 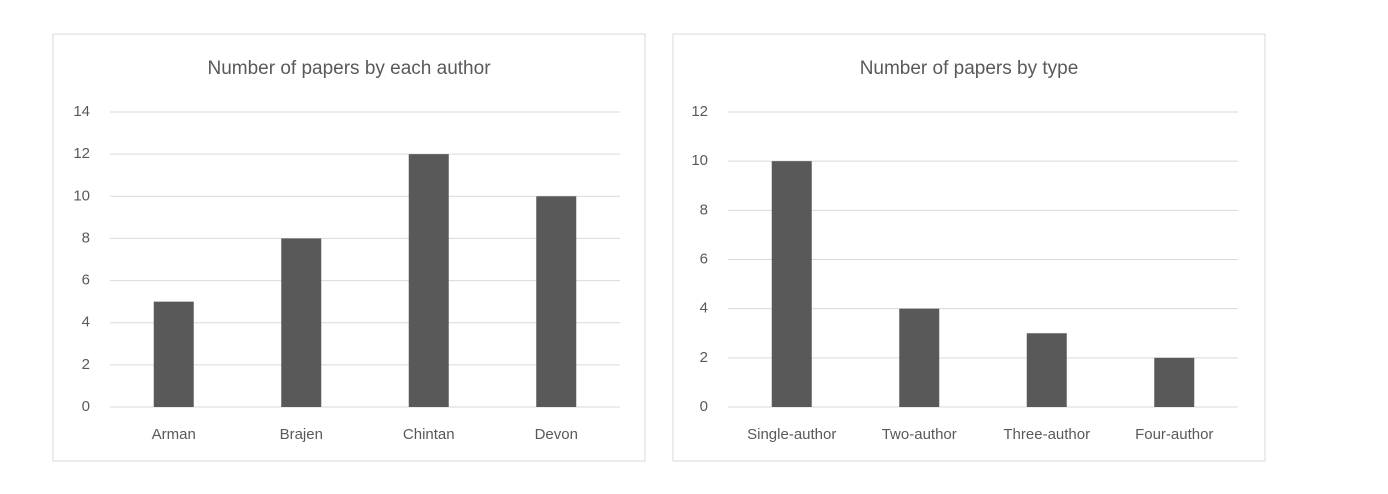 What do you see at coordinates (429, 434) in the screenshot?
I see `x-tick-label: Chintan` at bounding box center [429, 434].